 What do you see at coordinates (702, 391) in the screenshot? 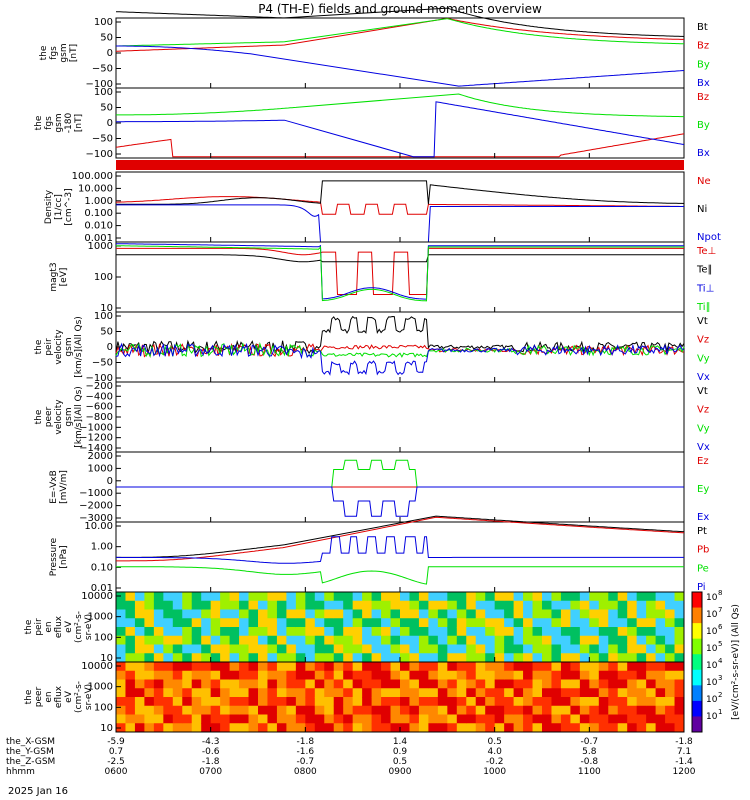
I see `legend-vt: Vt` at bounding box center [702, 391].